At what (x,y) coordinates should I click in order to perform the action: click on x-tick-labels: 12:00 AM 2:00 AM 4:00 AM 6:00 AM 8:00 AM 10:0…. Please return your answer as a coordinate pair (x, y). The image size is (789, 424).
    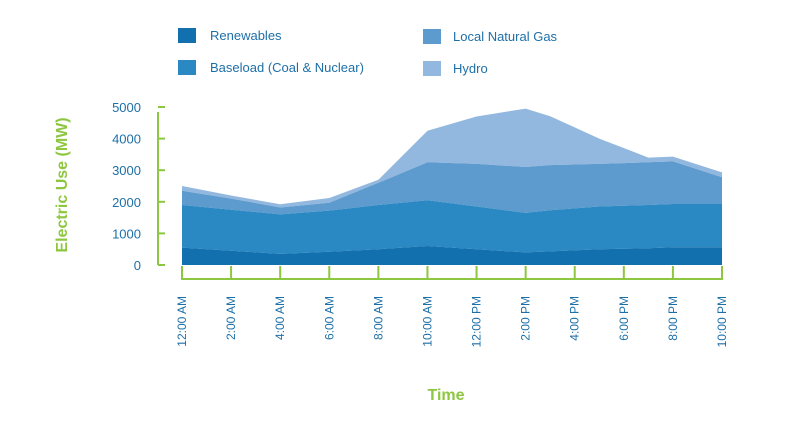
    Looking at the image, I should click on (452, 321).